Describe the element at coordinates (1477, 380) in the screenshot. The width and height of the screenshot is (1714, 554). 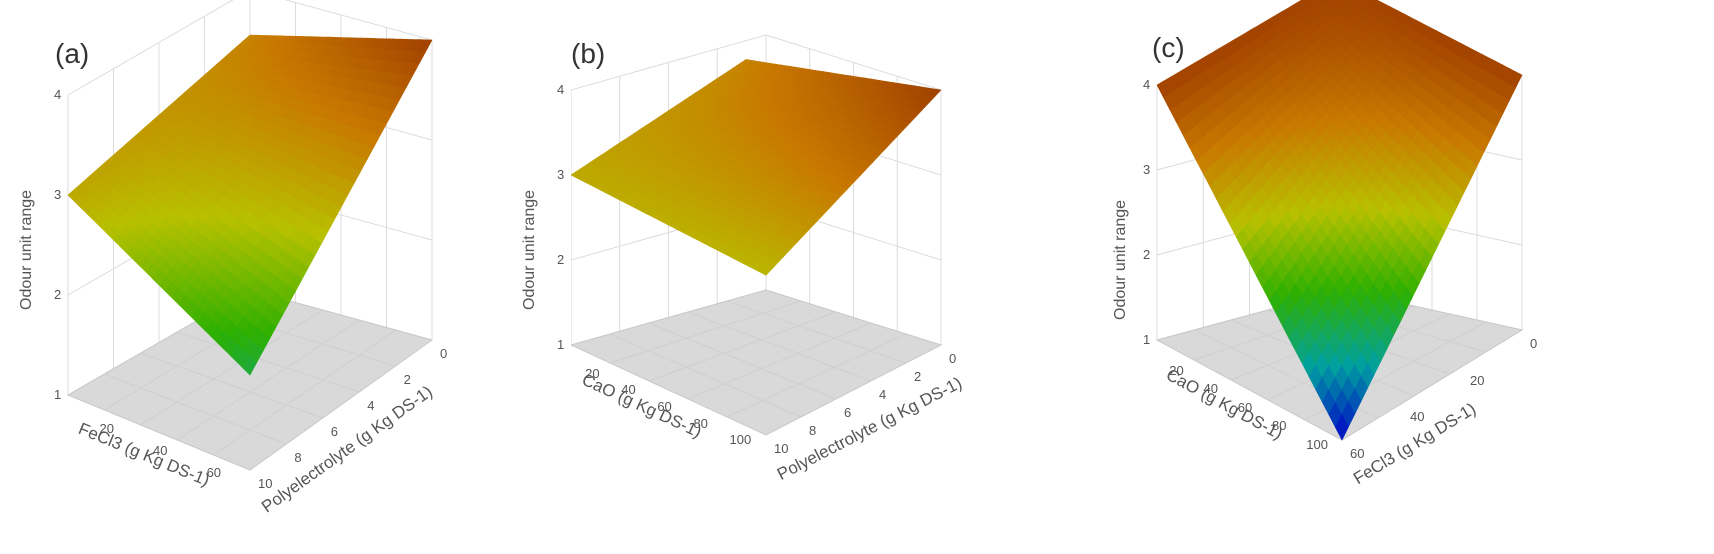
I see `right-axis-tick-label: 20` at that location.